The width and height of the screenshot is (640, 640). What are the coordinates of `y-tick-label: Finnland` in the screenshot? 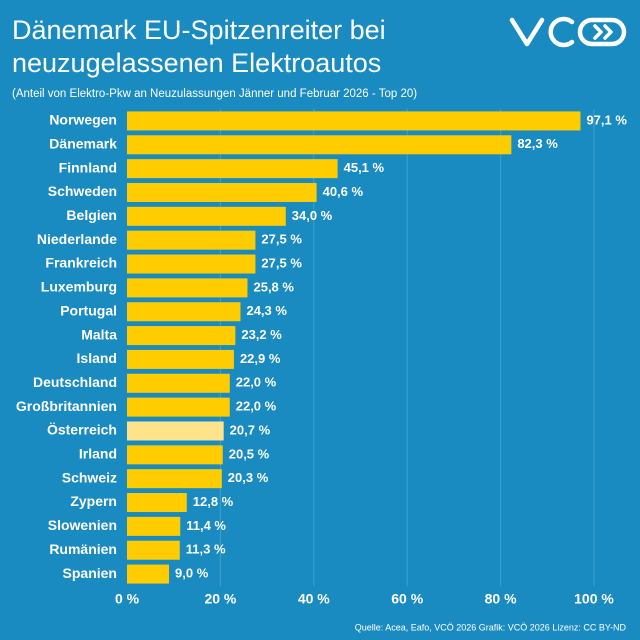 It's located at (88, 167).